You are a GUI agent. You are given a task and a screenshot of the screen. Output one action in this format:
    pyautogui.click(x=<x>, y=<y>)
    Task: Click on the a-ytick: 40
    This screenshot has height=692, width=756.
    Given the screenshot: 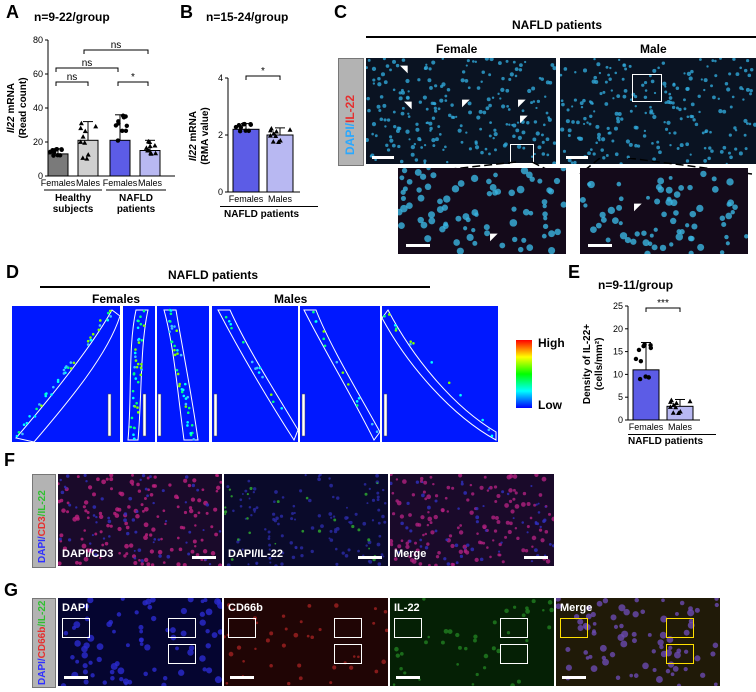 What is the action you would take?
    pyautogui.click(x=38, y=108)
    